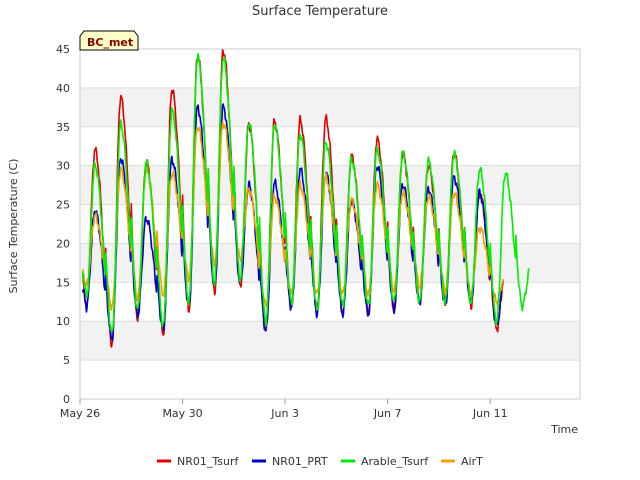 The width and height of the screenshot is (640, 480). Describe the element at coordinates (208, 461) in the screenshot. I see `legend-label: NR01_Tsurf` at that location.